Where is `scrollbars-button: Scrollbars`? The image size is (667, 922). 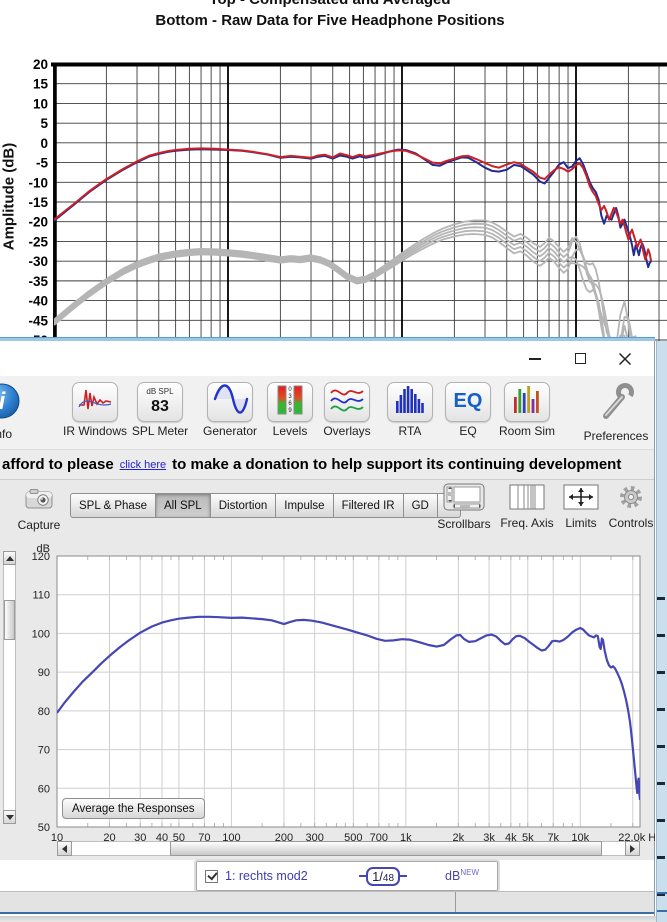
scrollbars-button: Scrollbars is located at coordinates (464, 506).